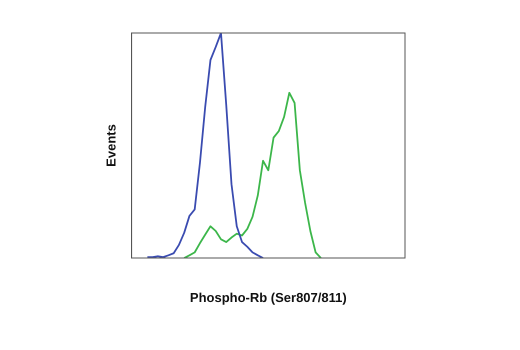  I want to click on x-axis-title: Phospho-Rb (Ser807/811), so click(268, 297).